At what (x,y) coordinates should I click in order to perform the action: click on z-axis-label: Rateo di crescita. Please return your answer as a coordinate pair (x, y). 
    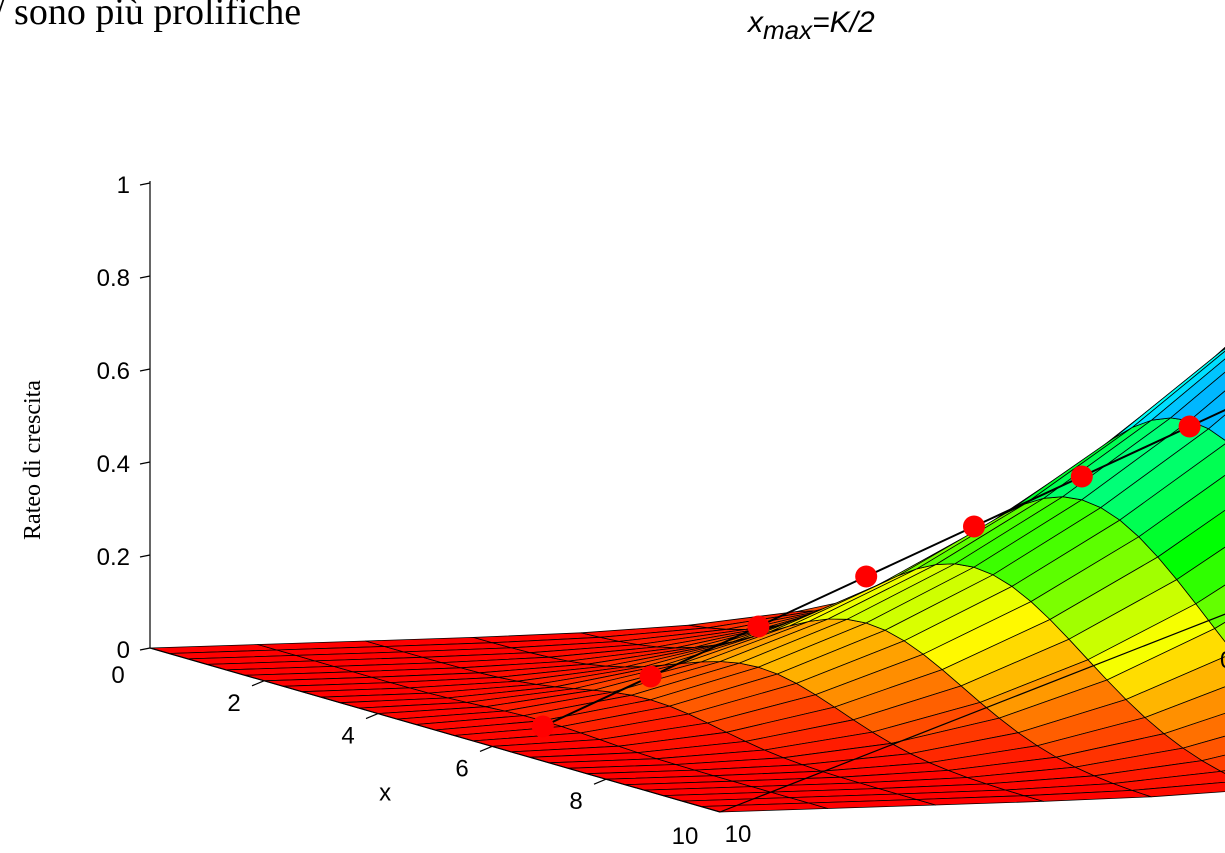
    Looking at the image, I should click on (33, 460).